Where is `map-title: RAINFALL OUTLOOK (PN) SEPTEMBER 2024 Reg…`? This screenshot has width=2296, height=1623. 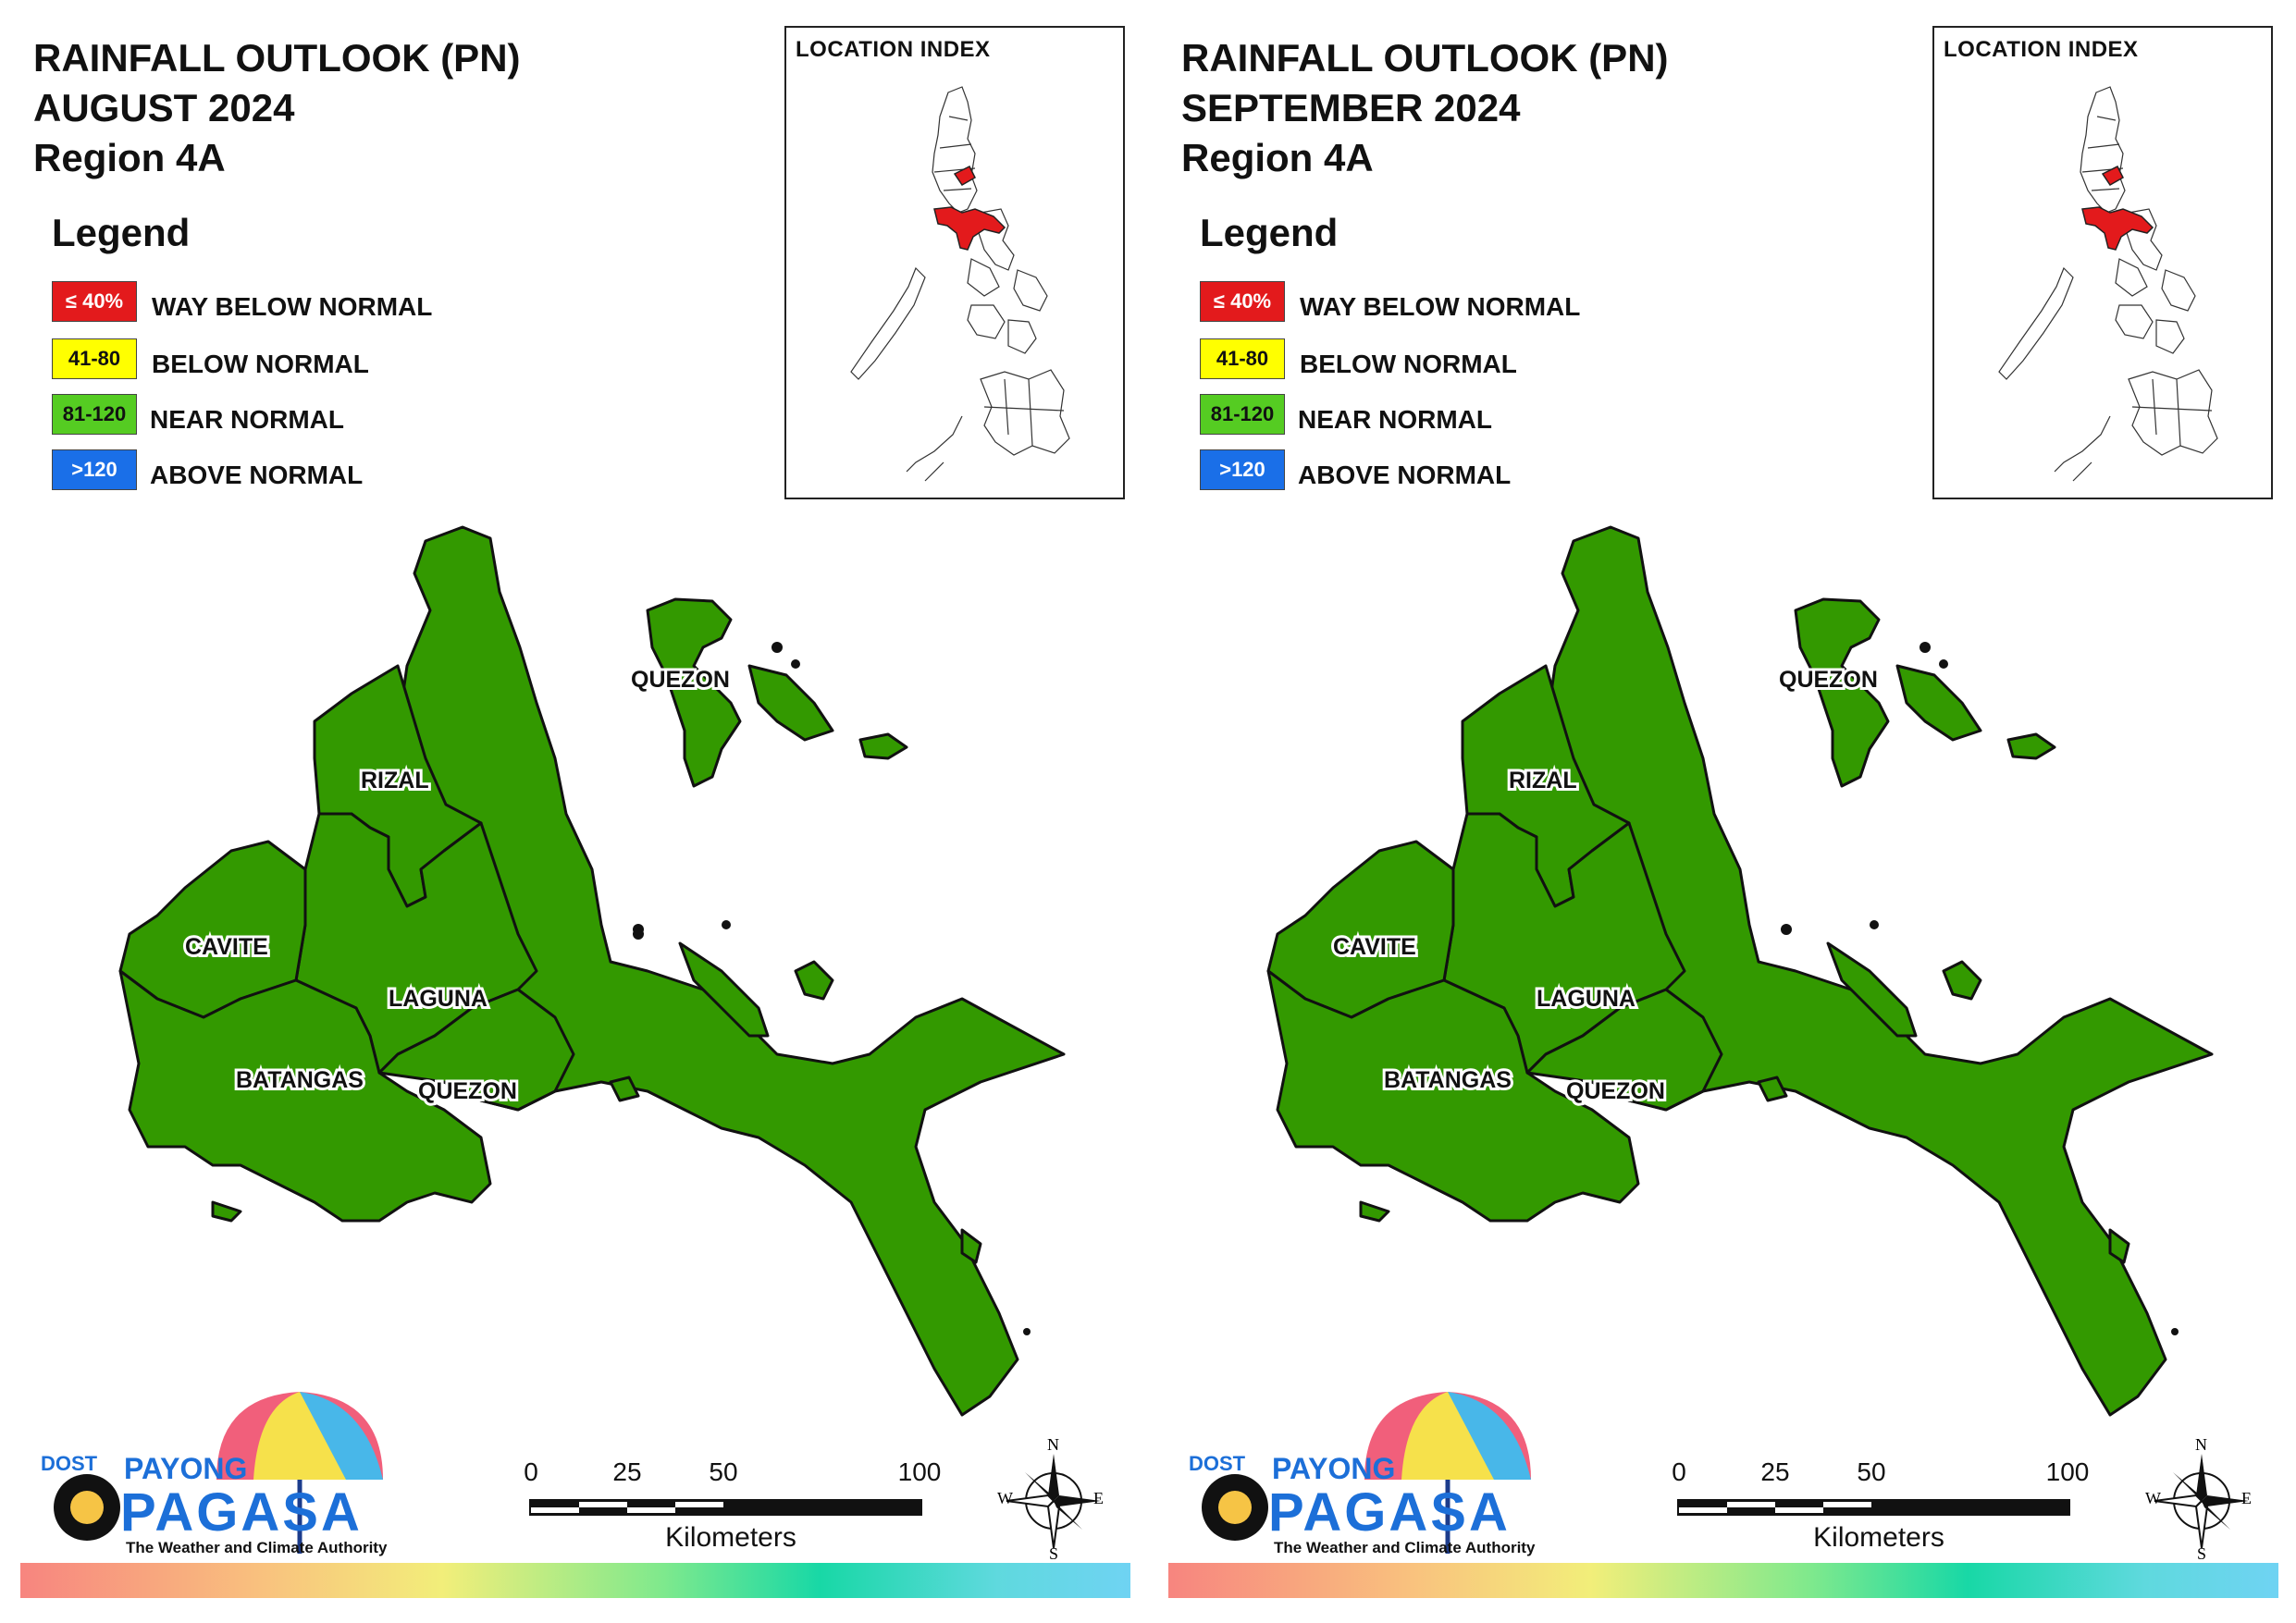
map-title: RAINFALL OUTLOOK (PN) SEPTEMBER 2024 Reg… is located at coordinates (1425, 108).